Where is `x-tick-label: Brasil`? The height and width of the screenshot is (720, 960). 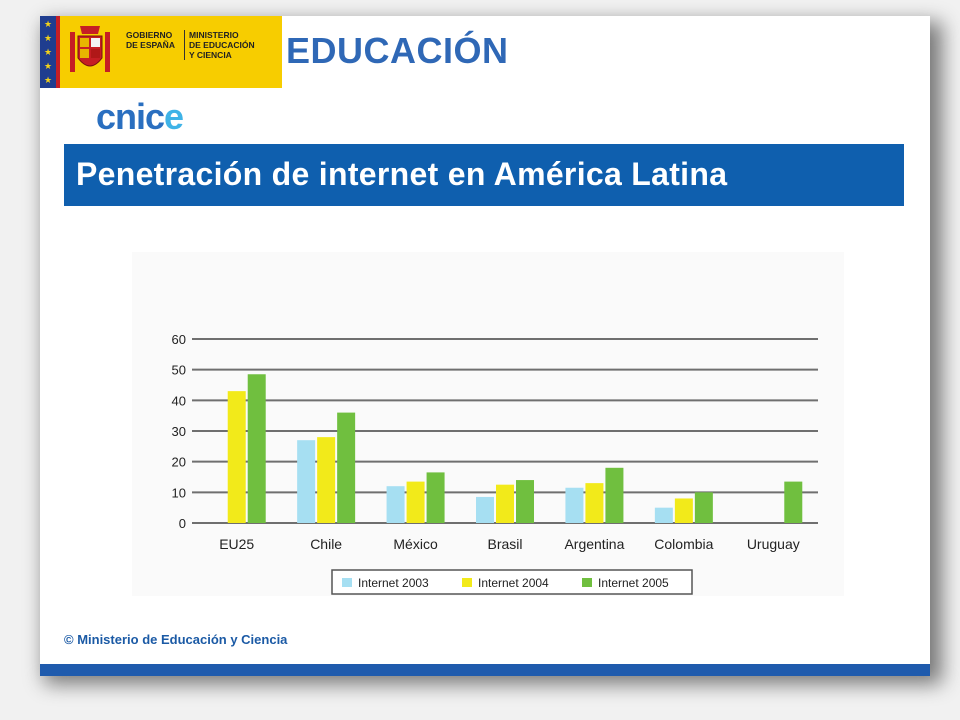 x-tick-label: Brasil is located at coordinates (504, 544).